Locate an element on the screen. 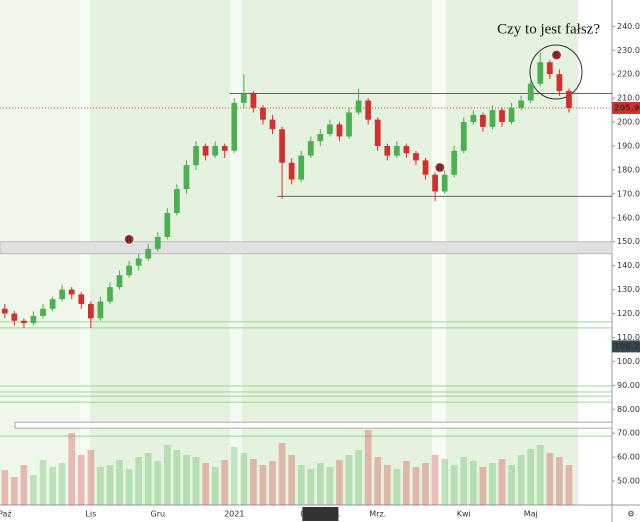 This screenshot has height=522, width=640. x-tick-label: Mrz. is located at coordinates (377, 514).